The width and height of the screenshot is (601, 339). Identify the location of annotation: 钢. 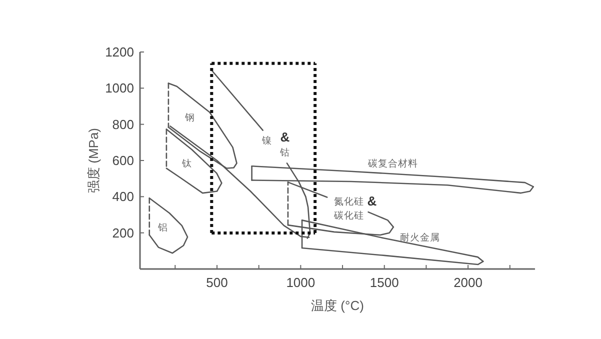
(189, 118).